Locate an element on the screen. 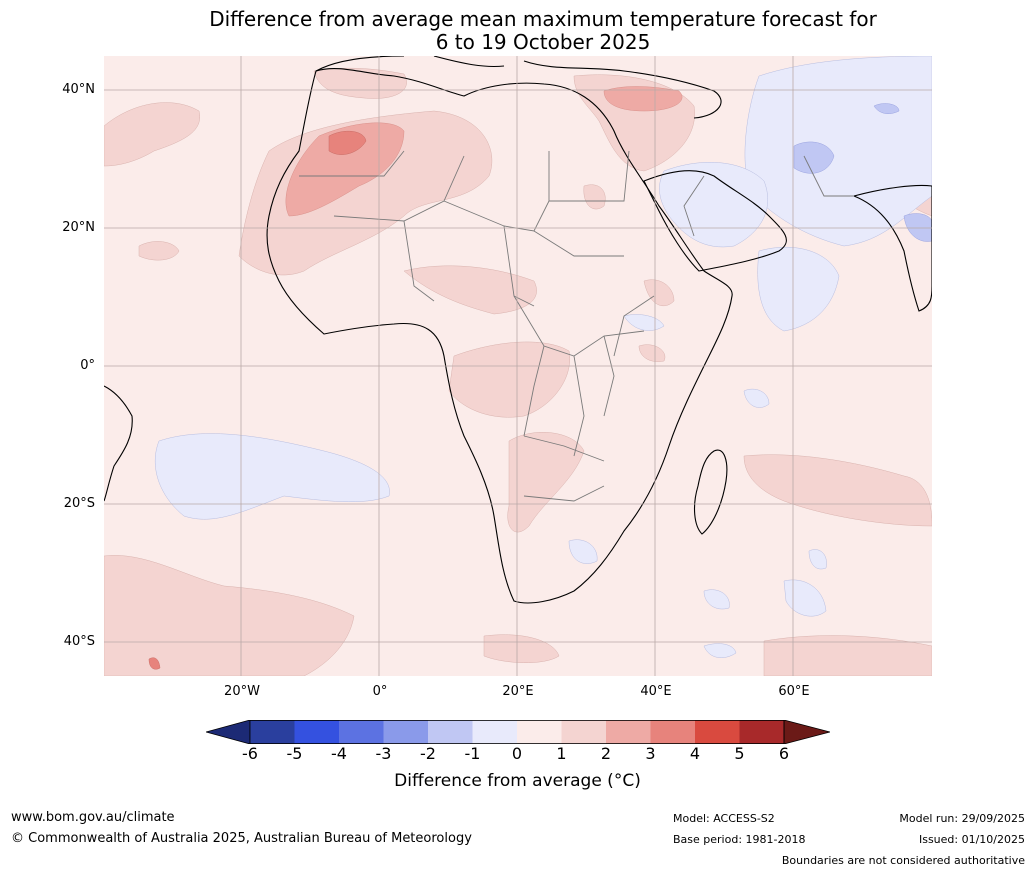  colorbar-label-end: ) is located at coordinates (637, 781).